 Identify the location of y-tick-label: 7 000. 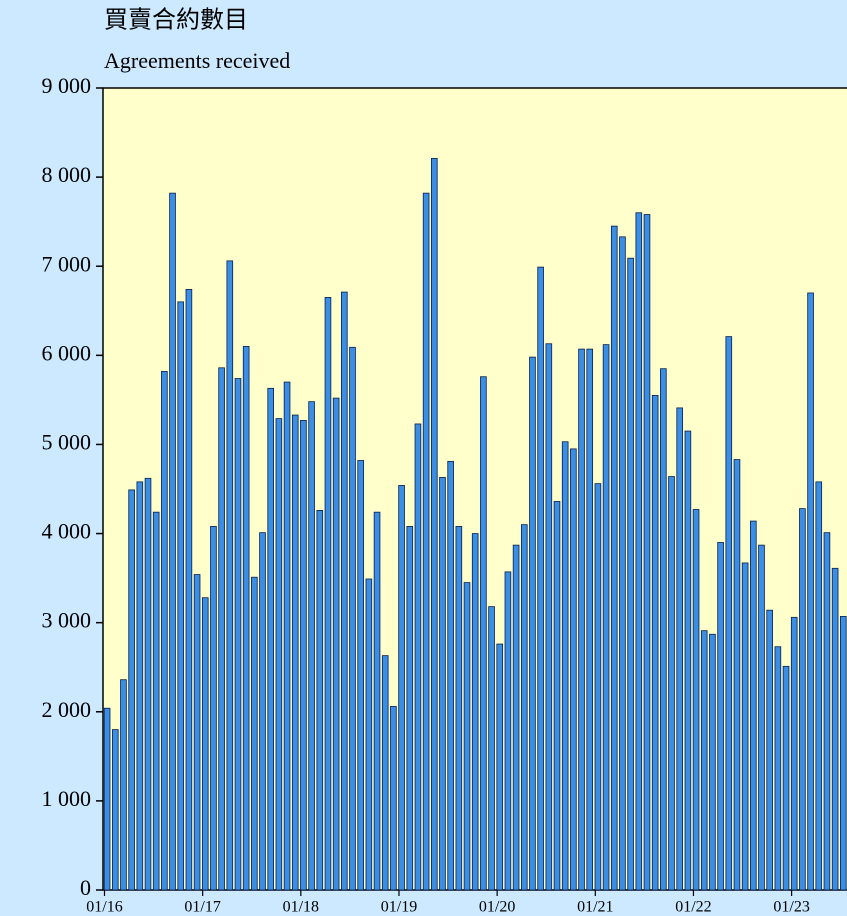
(67, 263).